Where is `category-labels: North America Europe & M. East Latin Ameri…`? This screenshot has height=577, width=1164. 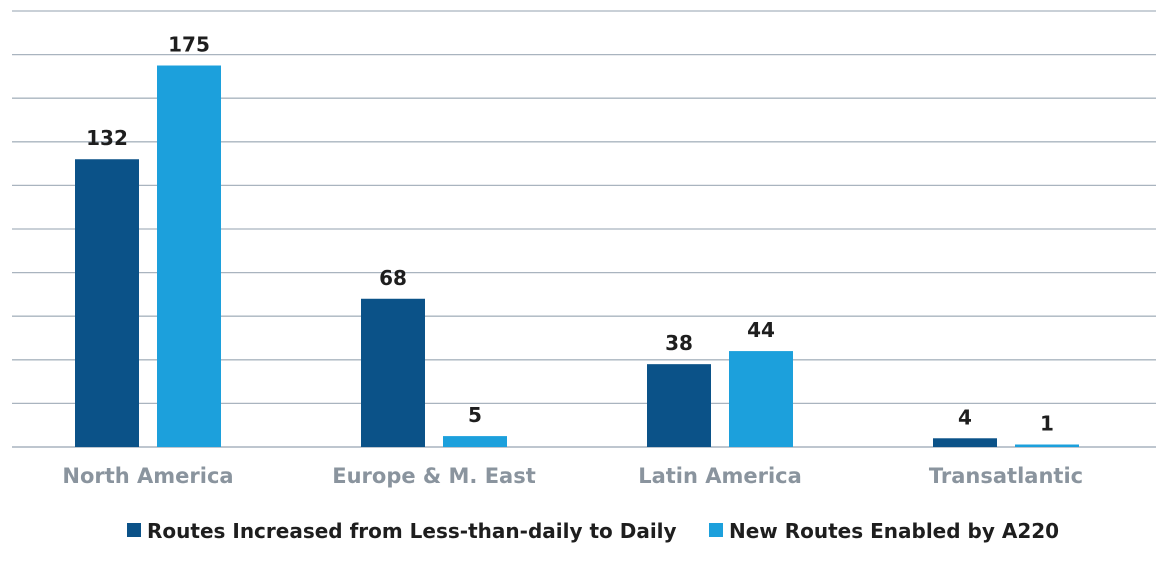
category-labels: North America Europe & M. East Latin Ameri… is located at coordinates (572, 476).